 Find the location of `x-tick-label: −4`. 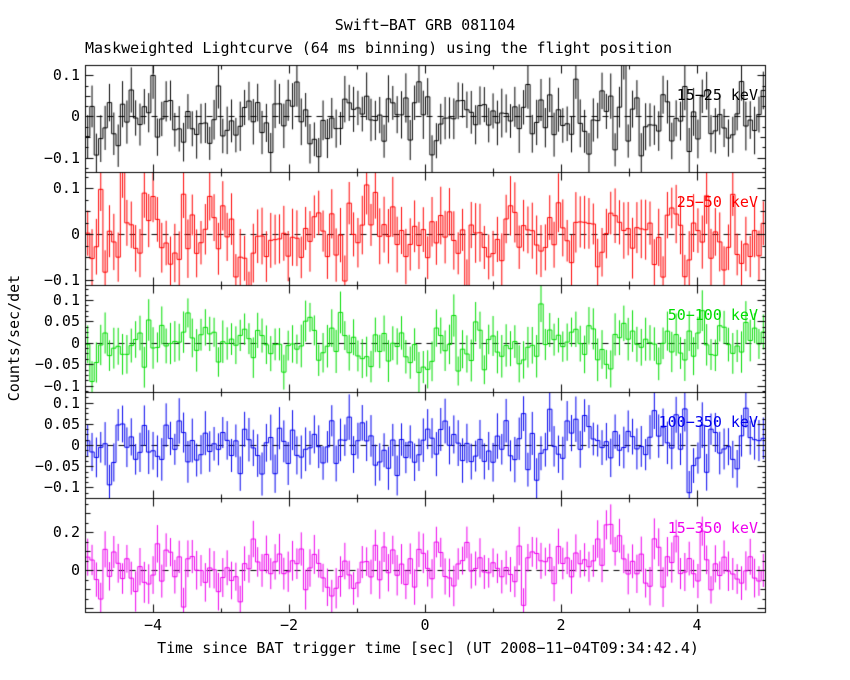

x-tick-label: −4 is located at coordinates (153, 625).